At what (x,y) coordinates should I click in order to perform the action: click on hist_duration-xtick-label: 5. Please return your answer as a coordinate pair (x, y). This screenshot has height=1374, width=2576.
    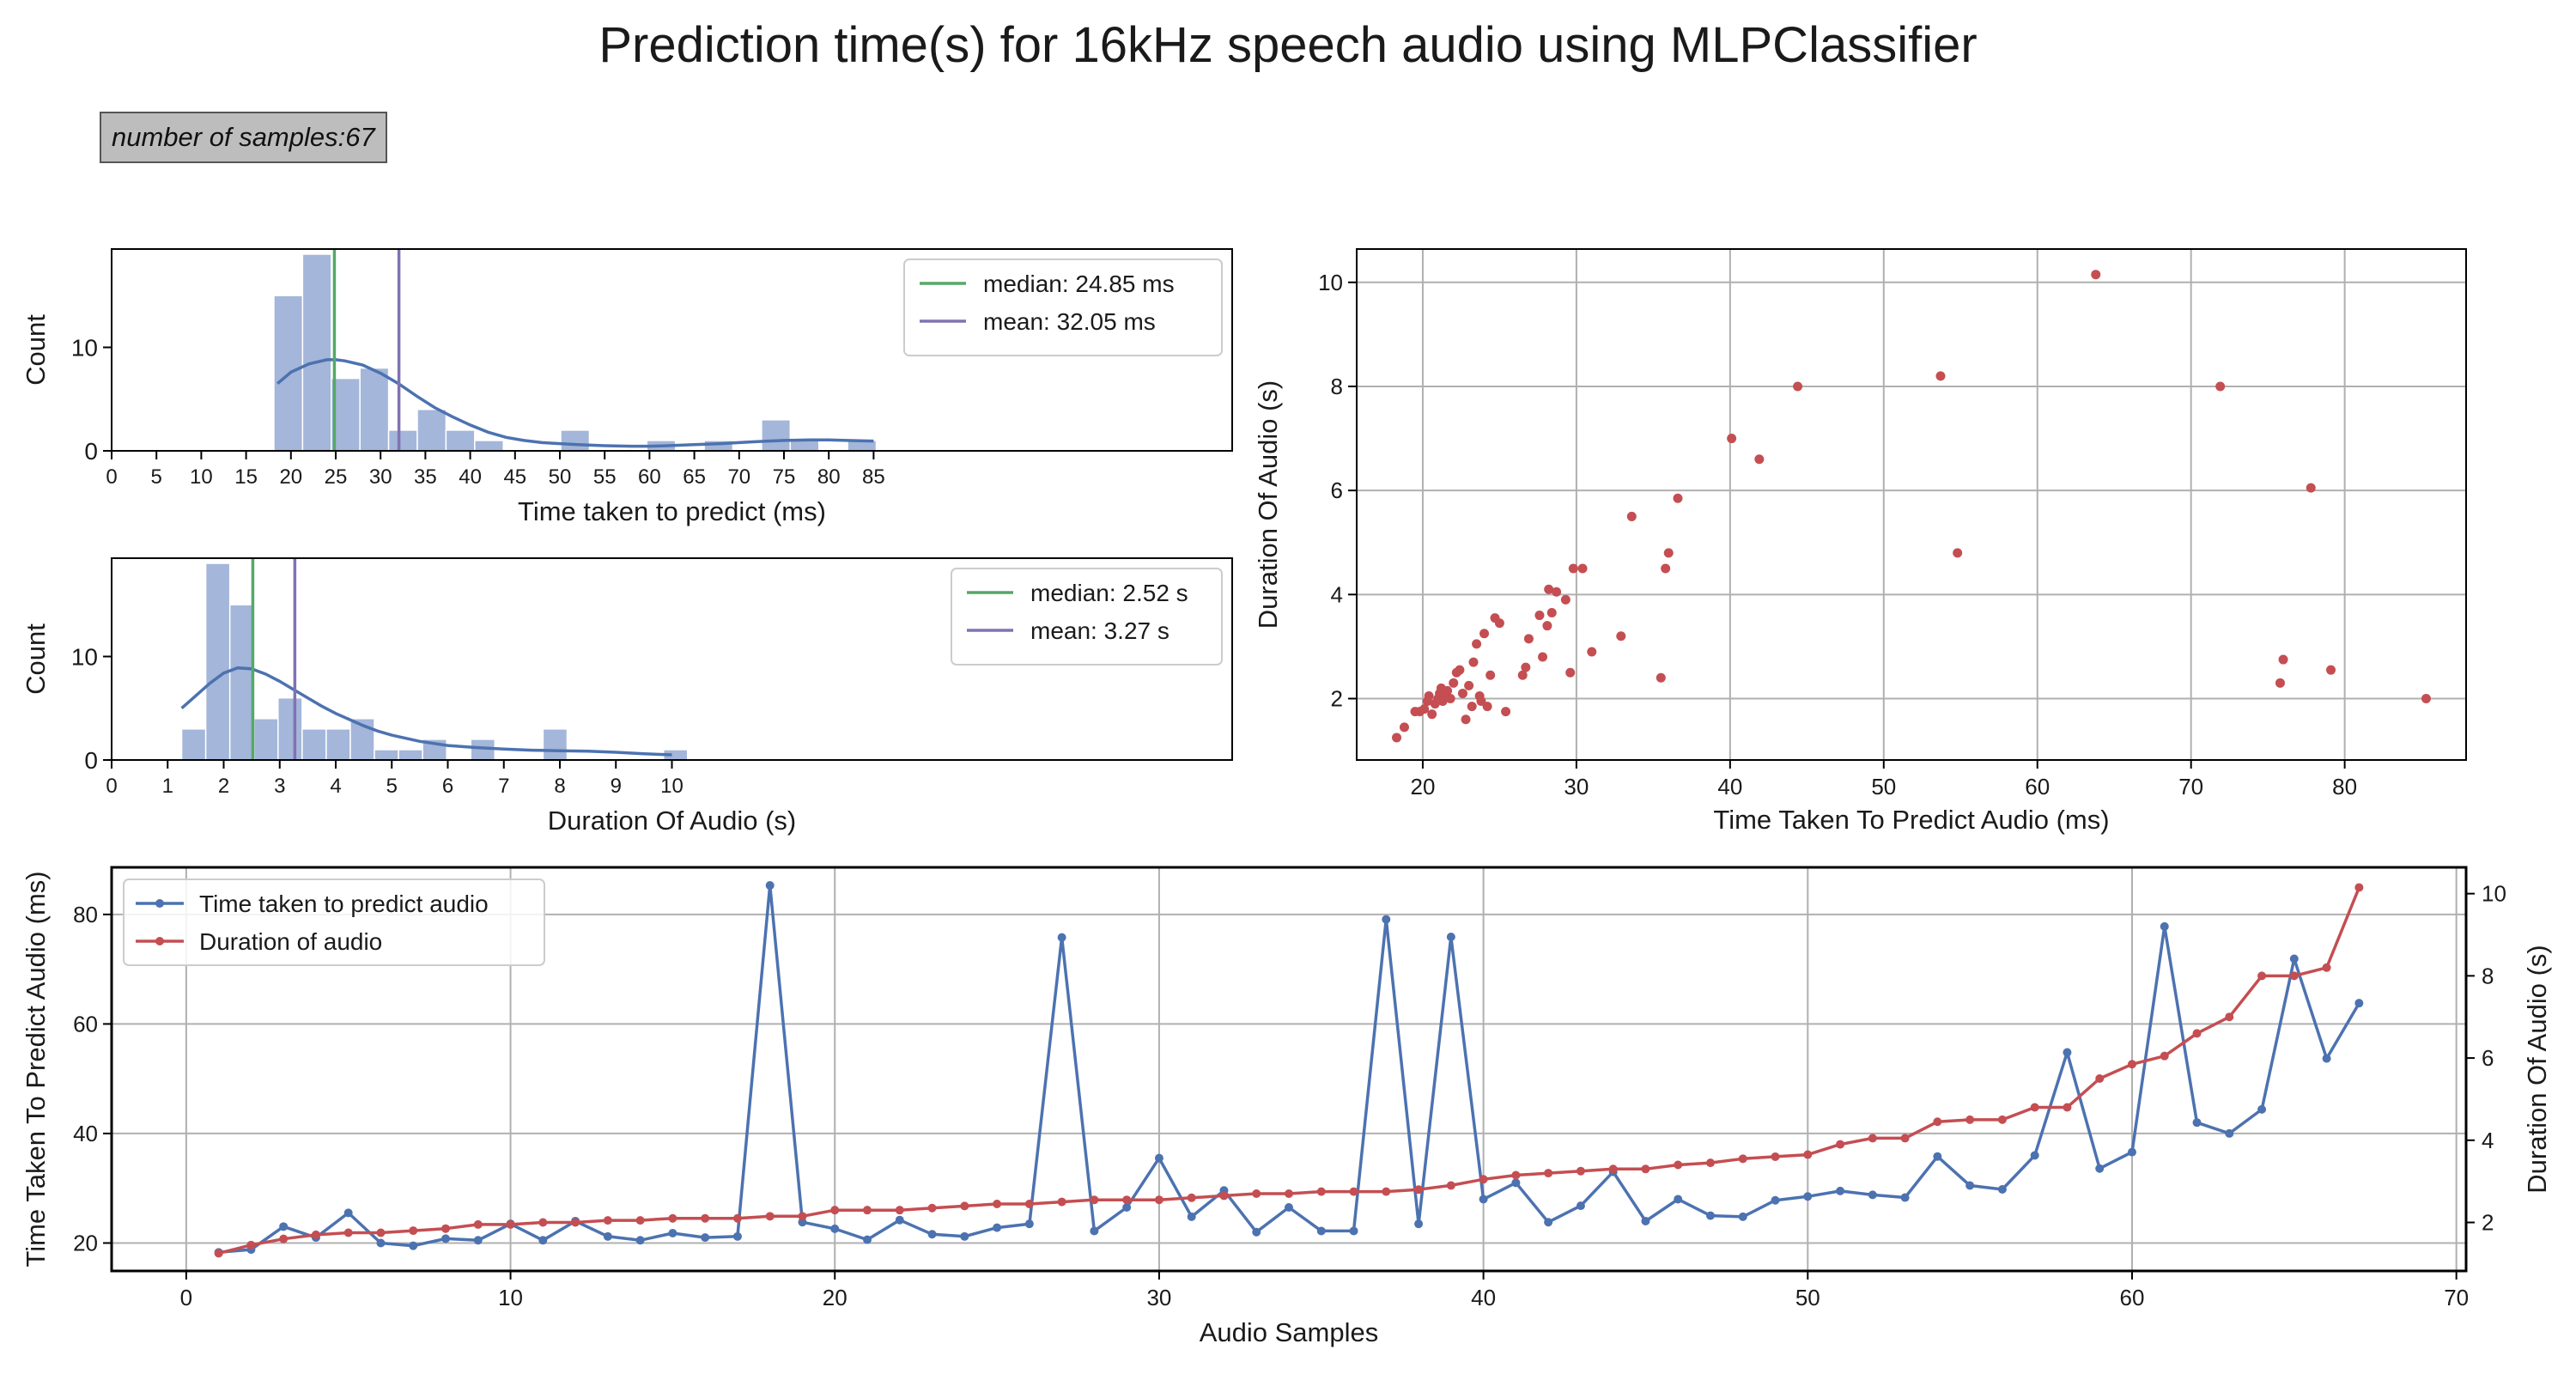
    Looking at the image, I should click on (392, 786).